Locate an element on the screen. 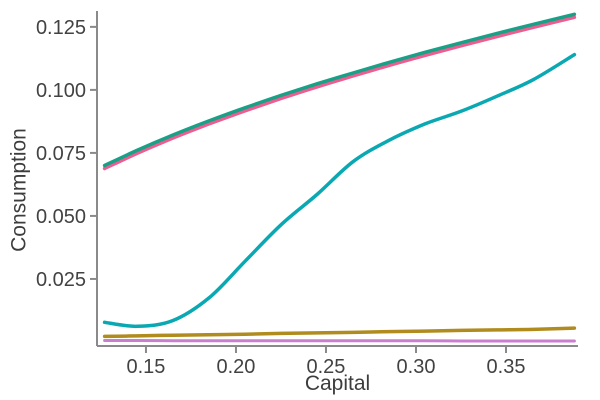  x-tick-label: 0.35 is located at coordinates (506, 367).